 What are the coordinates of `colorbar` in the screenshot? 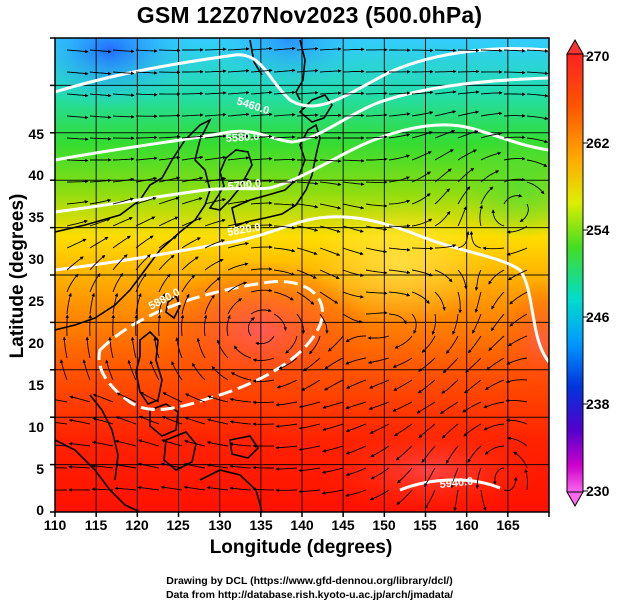 It's located at (577, 273).